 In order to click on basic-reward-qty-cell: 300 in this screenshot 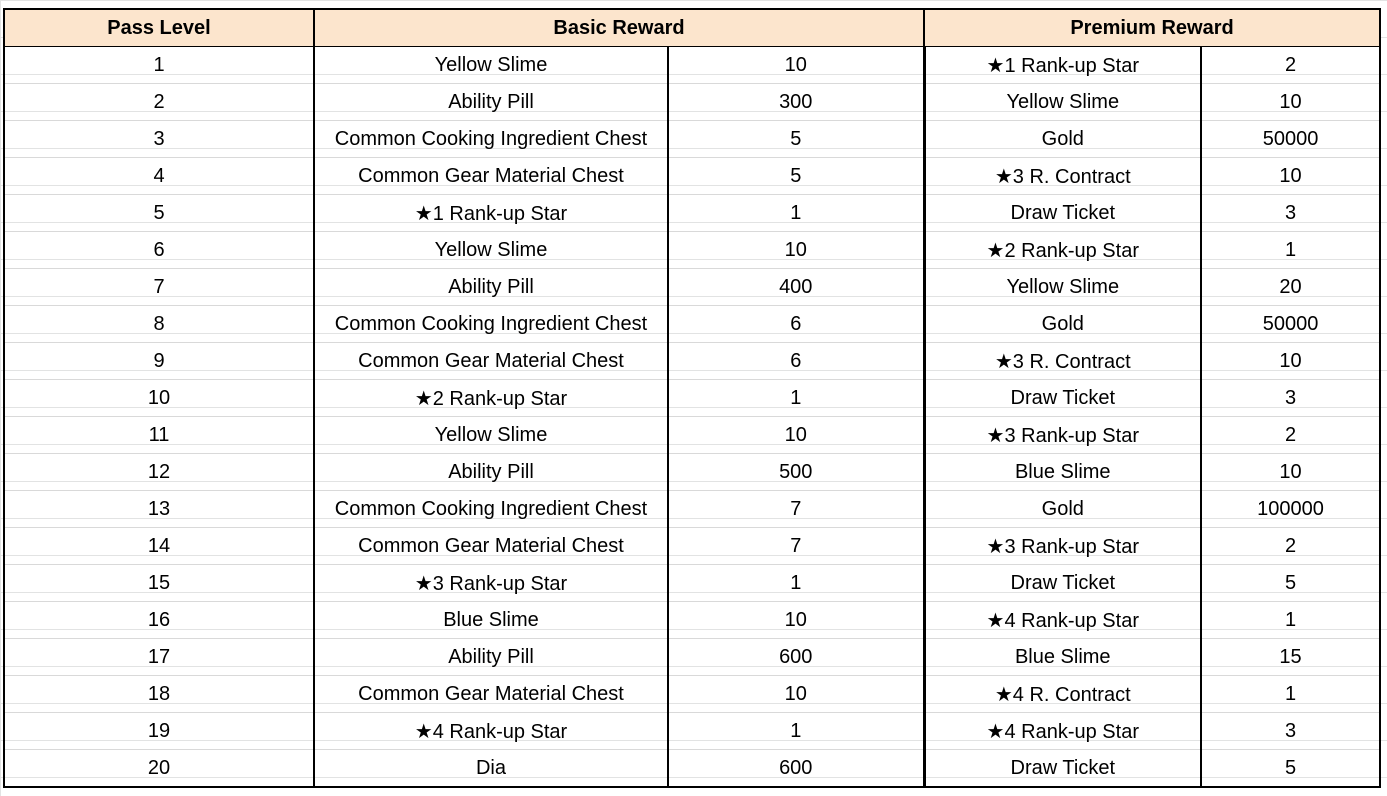, I will do `click(797, 102)`.